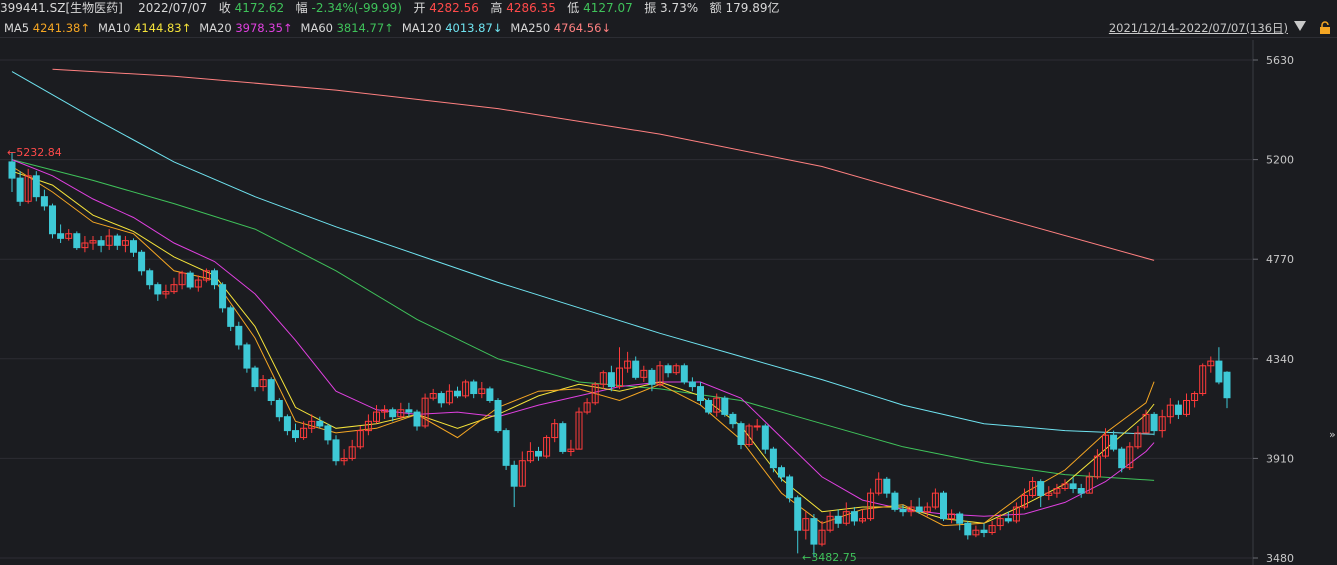  Describe the element at coordinates (1280, 160) in the screenshot. I see `price-tick-label: 5200` at that location.